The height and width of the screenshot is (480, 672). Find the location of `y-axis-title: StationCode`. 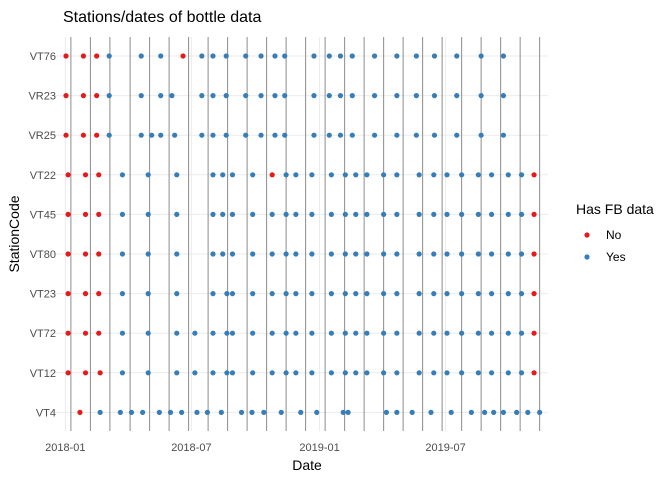

y-axis-title: StationCode is located at coordinates (14, 233).